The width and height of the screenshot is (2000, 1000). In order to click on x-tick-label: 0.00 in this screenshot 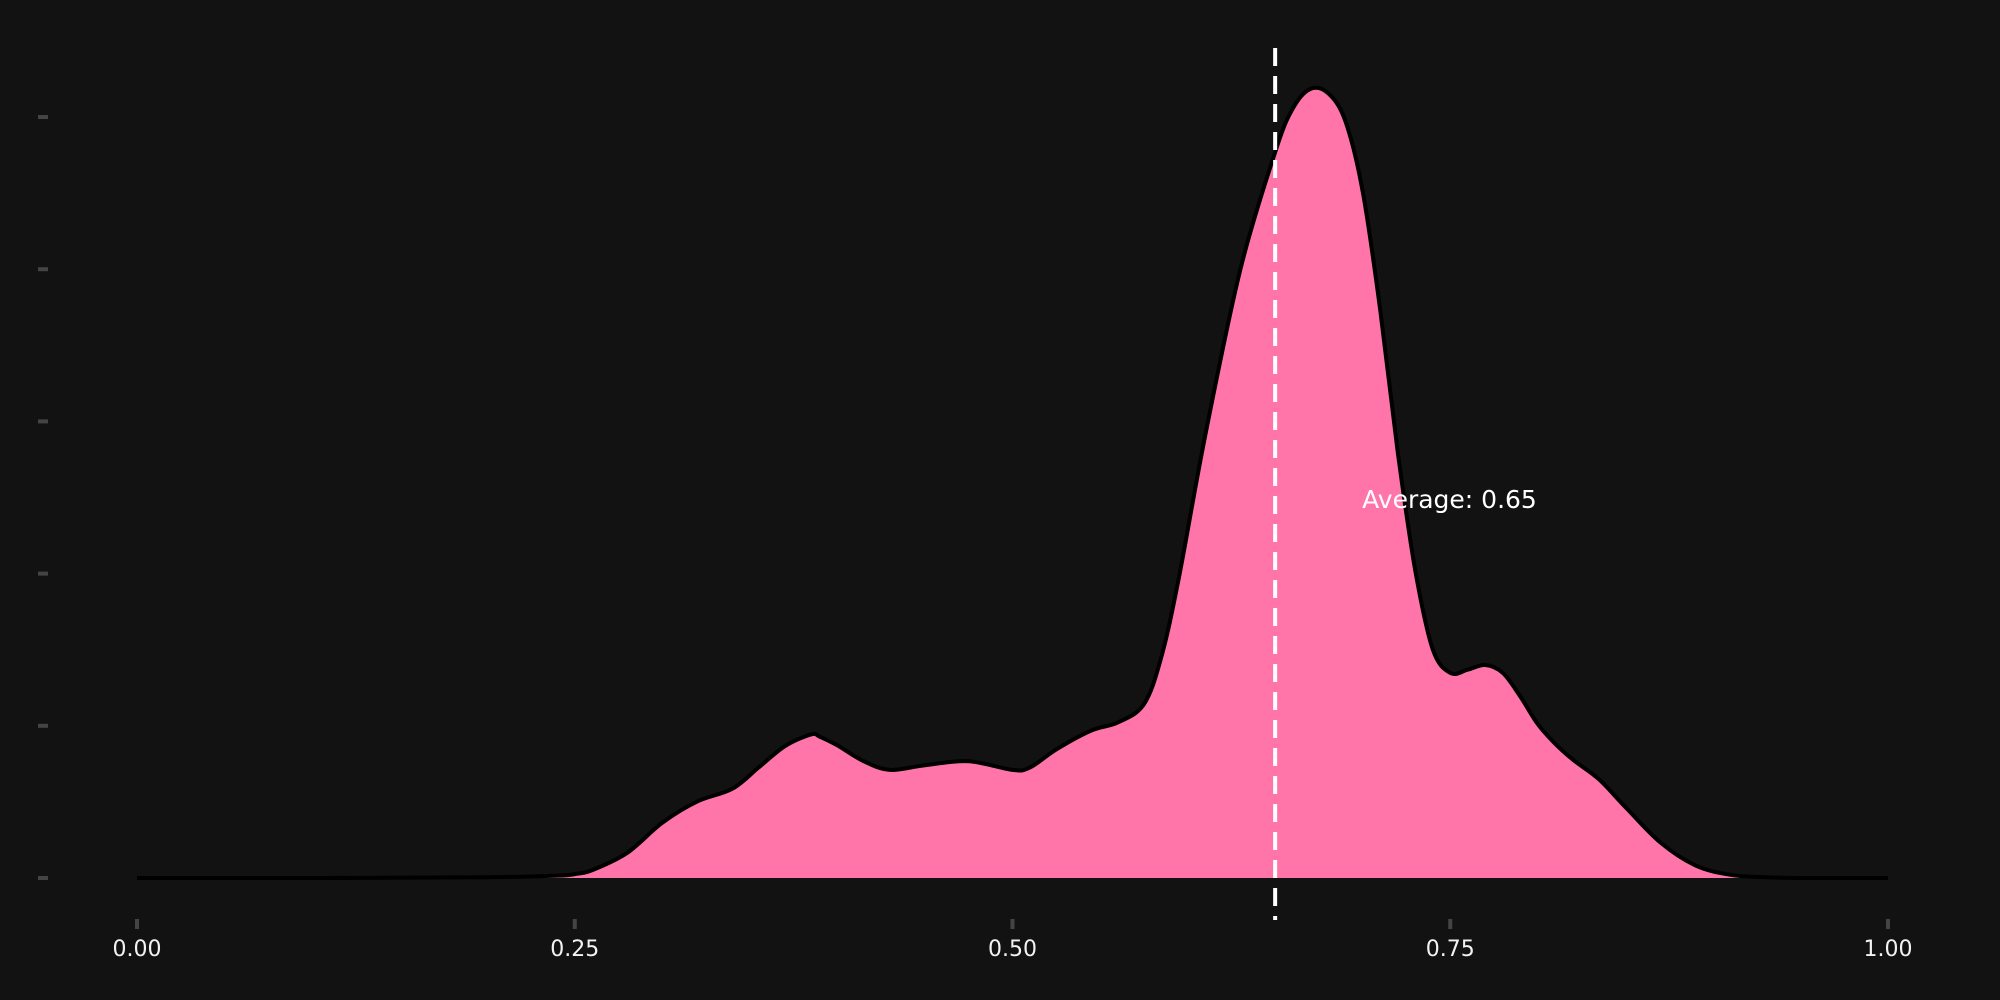, I will do `click(137, 949)`.